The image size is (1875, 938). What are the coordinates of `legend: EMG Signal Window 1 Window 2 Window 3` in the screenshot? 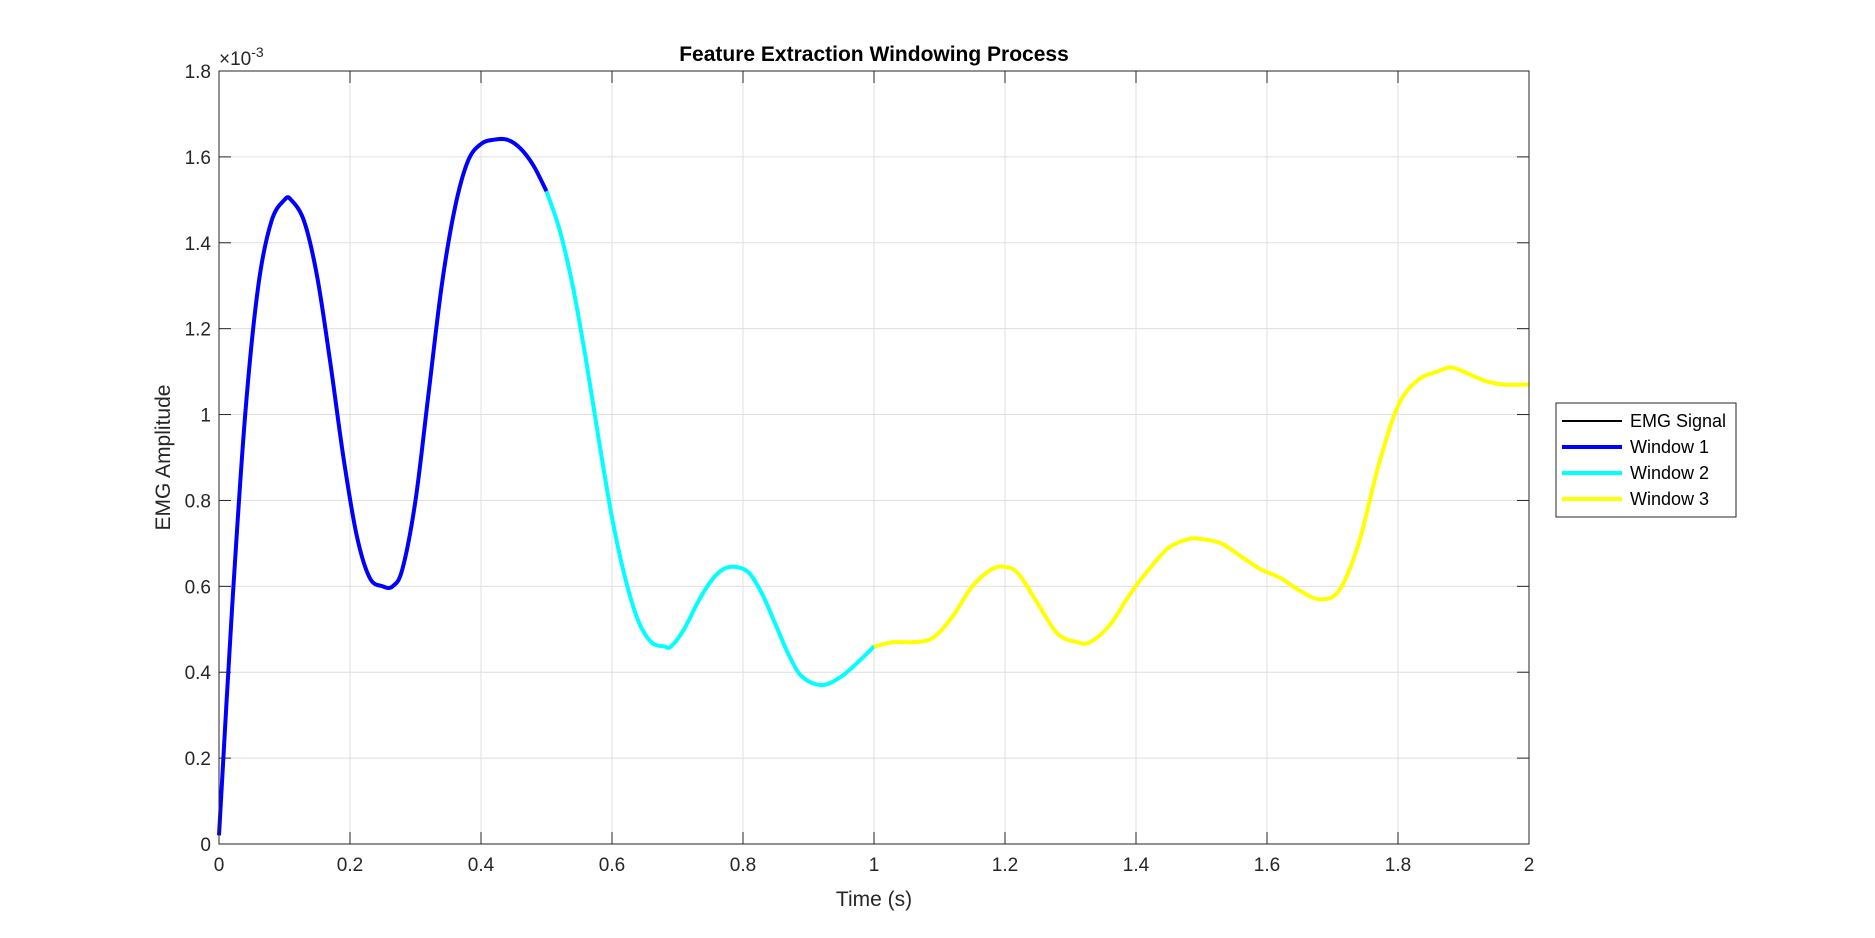 It's located at (1646, 460).